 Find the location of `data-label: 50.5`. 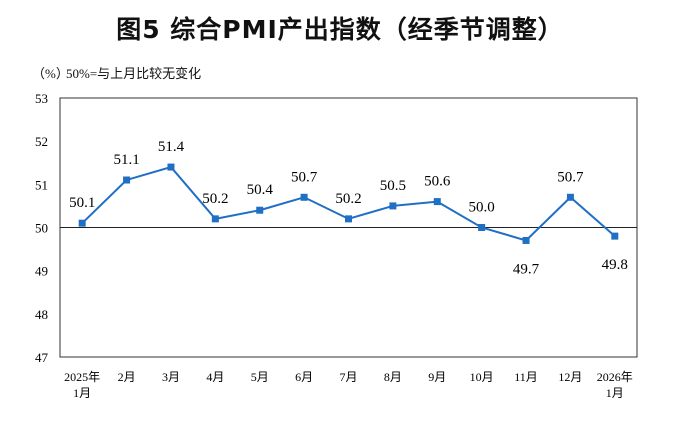

data-label: 50.5 is located at coordinates (393, 186).